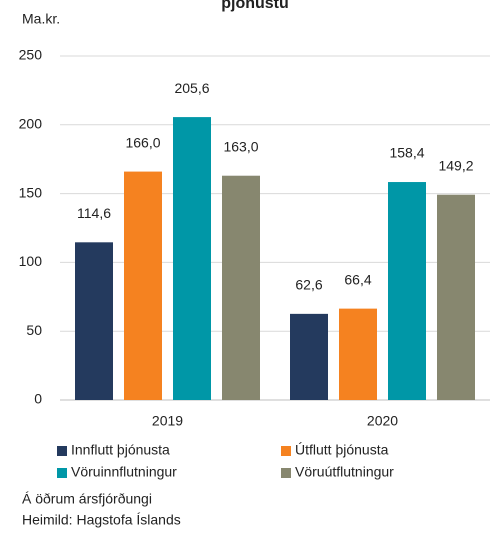  What do you see at coordinates (41, 19) in the screenshot?
I see `y-unit: Ma.kr.` at bounding box center [41, 19].